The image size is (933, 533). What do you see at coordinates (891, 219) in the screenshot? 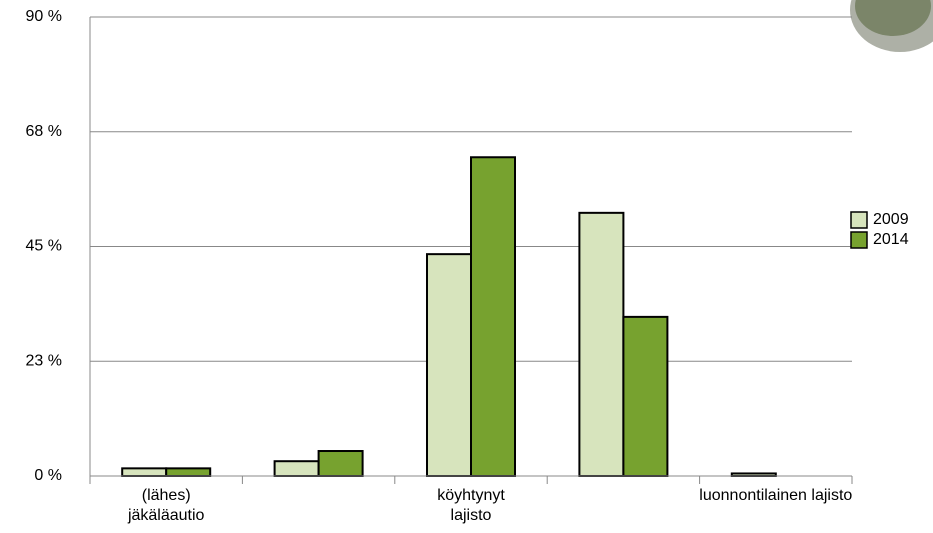
I see `legend-label: 2009` at bounding box center [891, 219].